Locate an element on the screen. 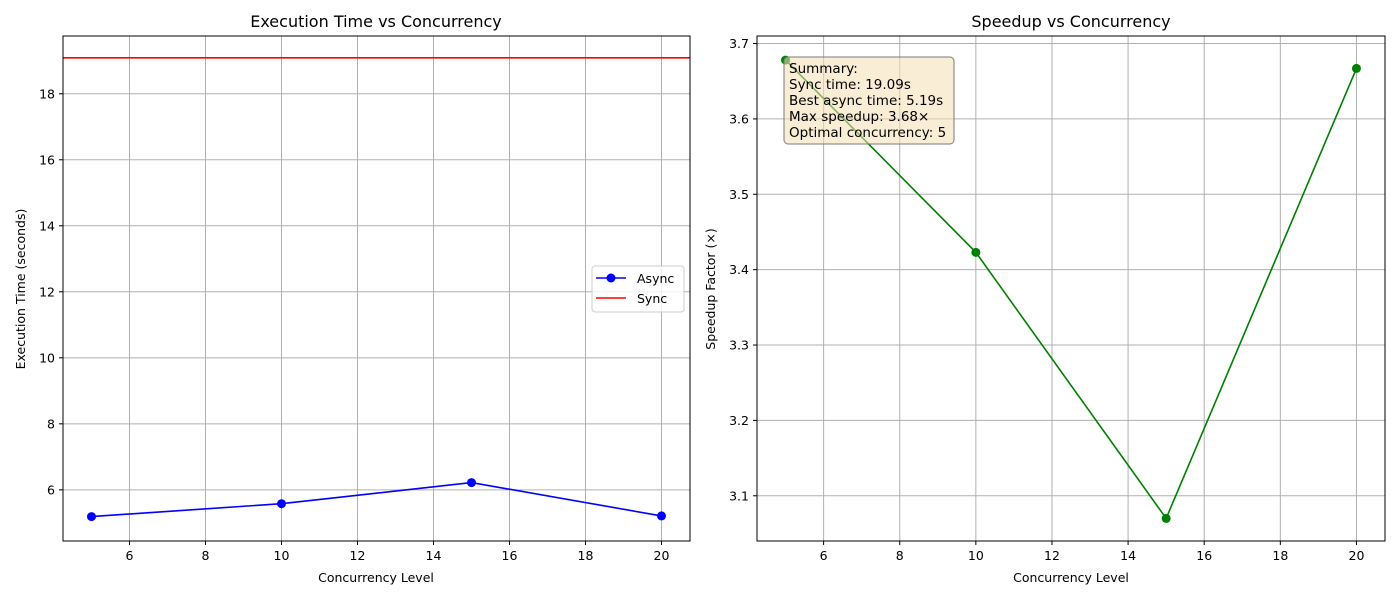 The height and width of the screenshot is (600, 1400). y-tick-label: 6 is located at coordinates (51, 489).